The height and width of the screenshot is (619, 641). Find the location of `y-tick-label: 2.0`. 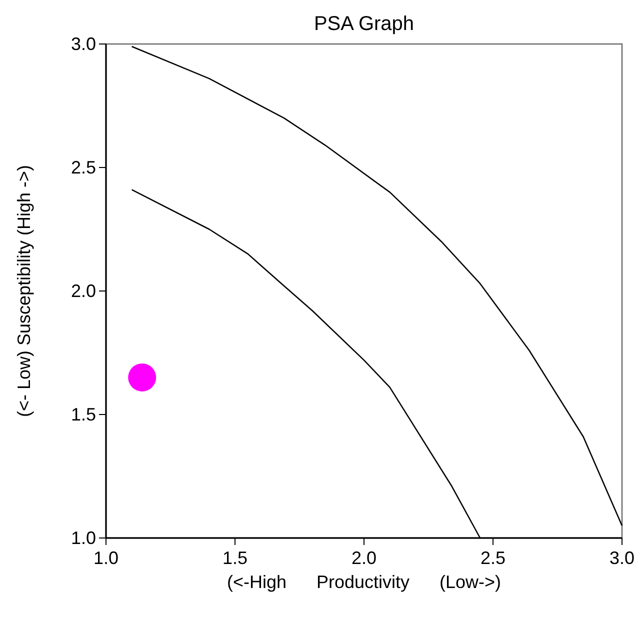

y-tick-label: 2.0 is located at coordinates (83, 291).